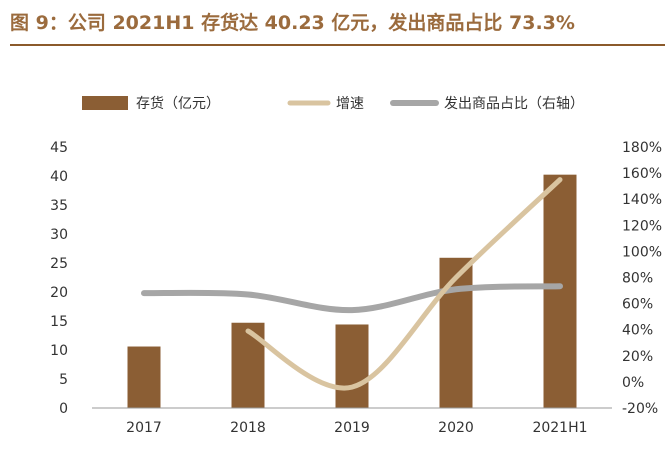  Describe the element at coordinates (59, 235) in the screenshot. I see `y-left-tick-label: 30` at that location.